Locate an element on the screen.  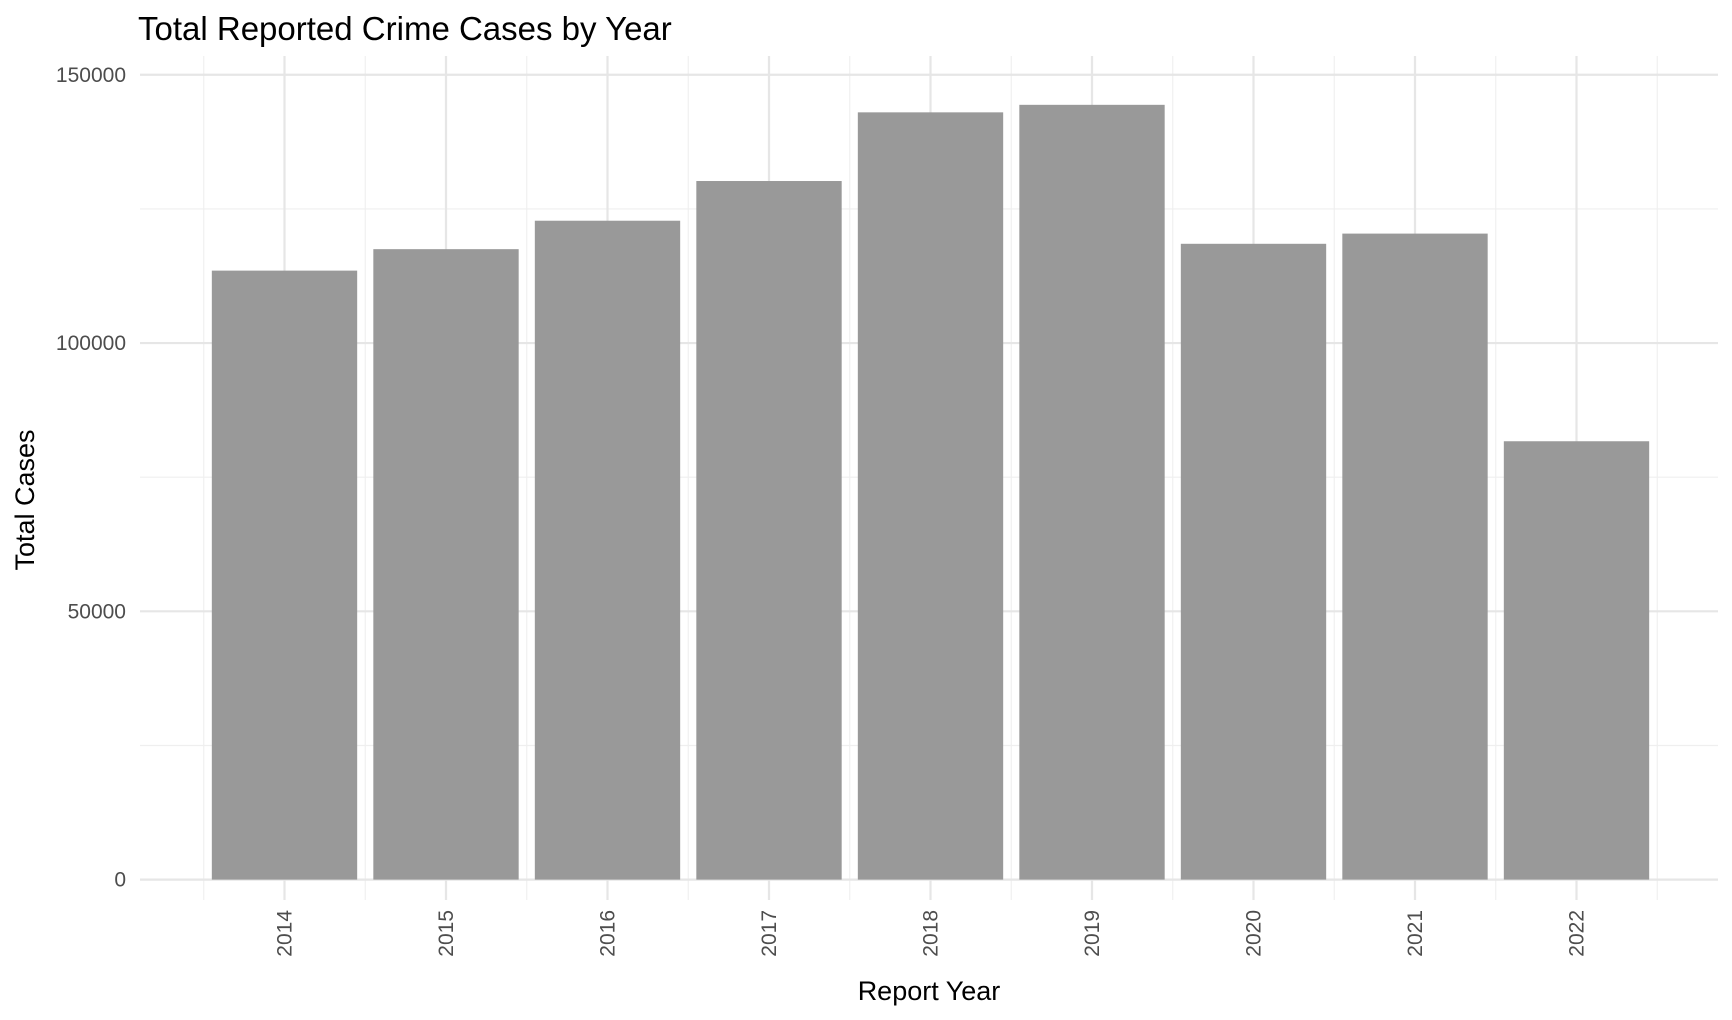
x-tick-label: 2017 is located at coordinates (769, 933).